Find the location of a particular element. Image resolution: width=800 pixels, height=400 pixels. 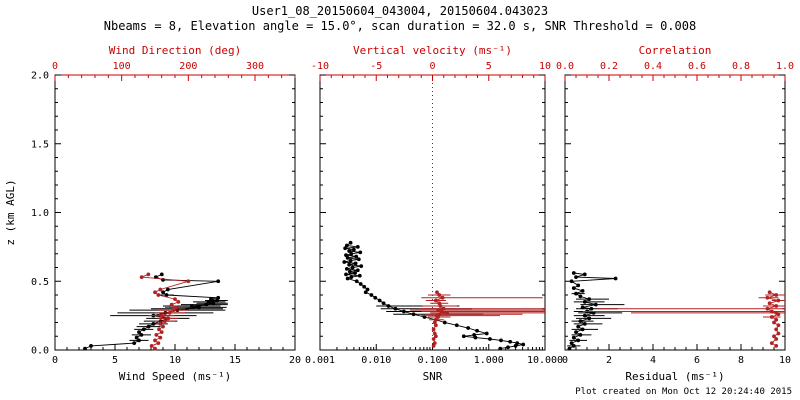

series-line is located at coordinates (151, 311).